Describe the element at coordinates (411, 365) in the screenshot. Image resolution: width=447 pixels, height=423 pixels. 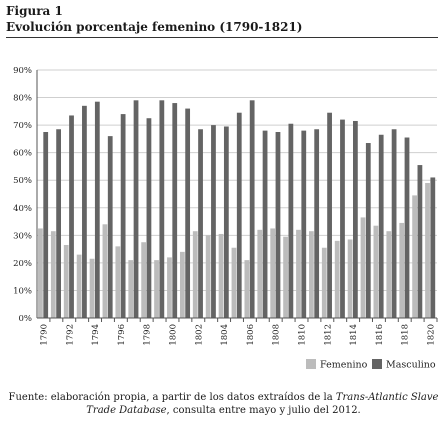
I see `legend-label-masculino: Masculino` at that location.